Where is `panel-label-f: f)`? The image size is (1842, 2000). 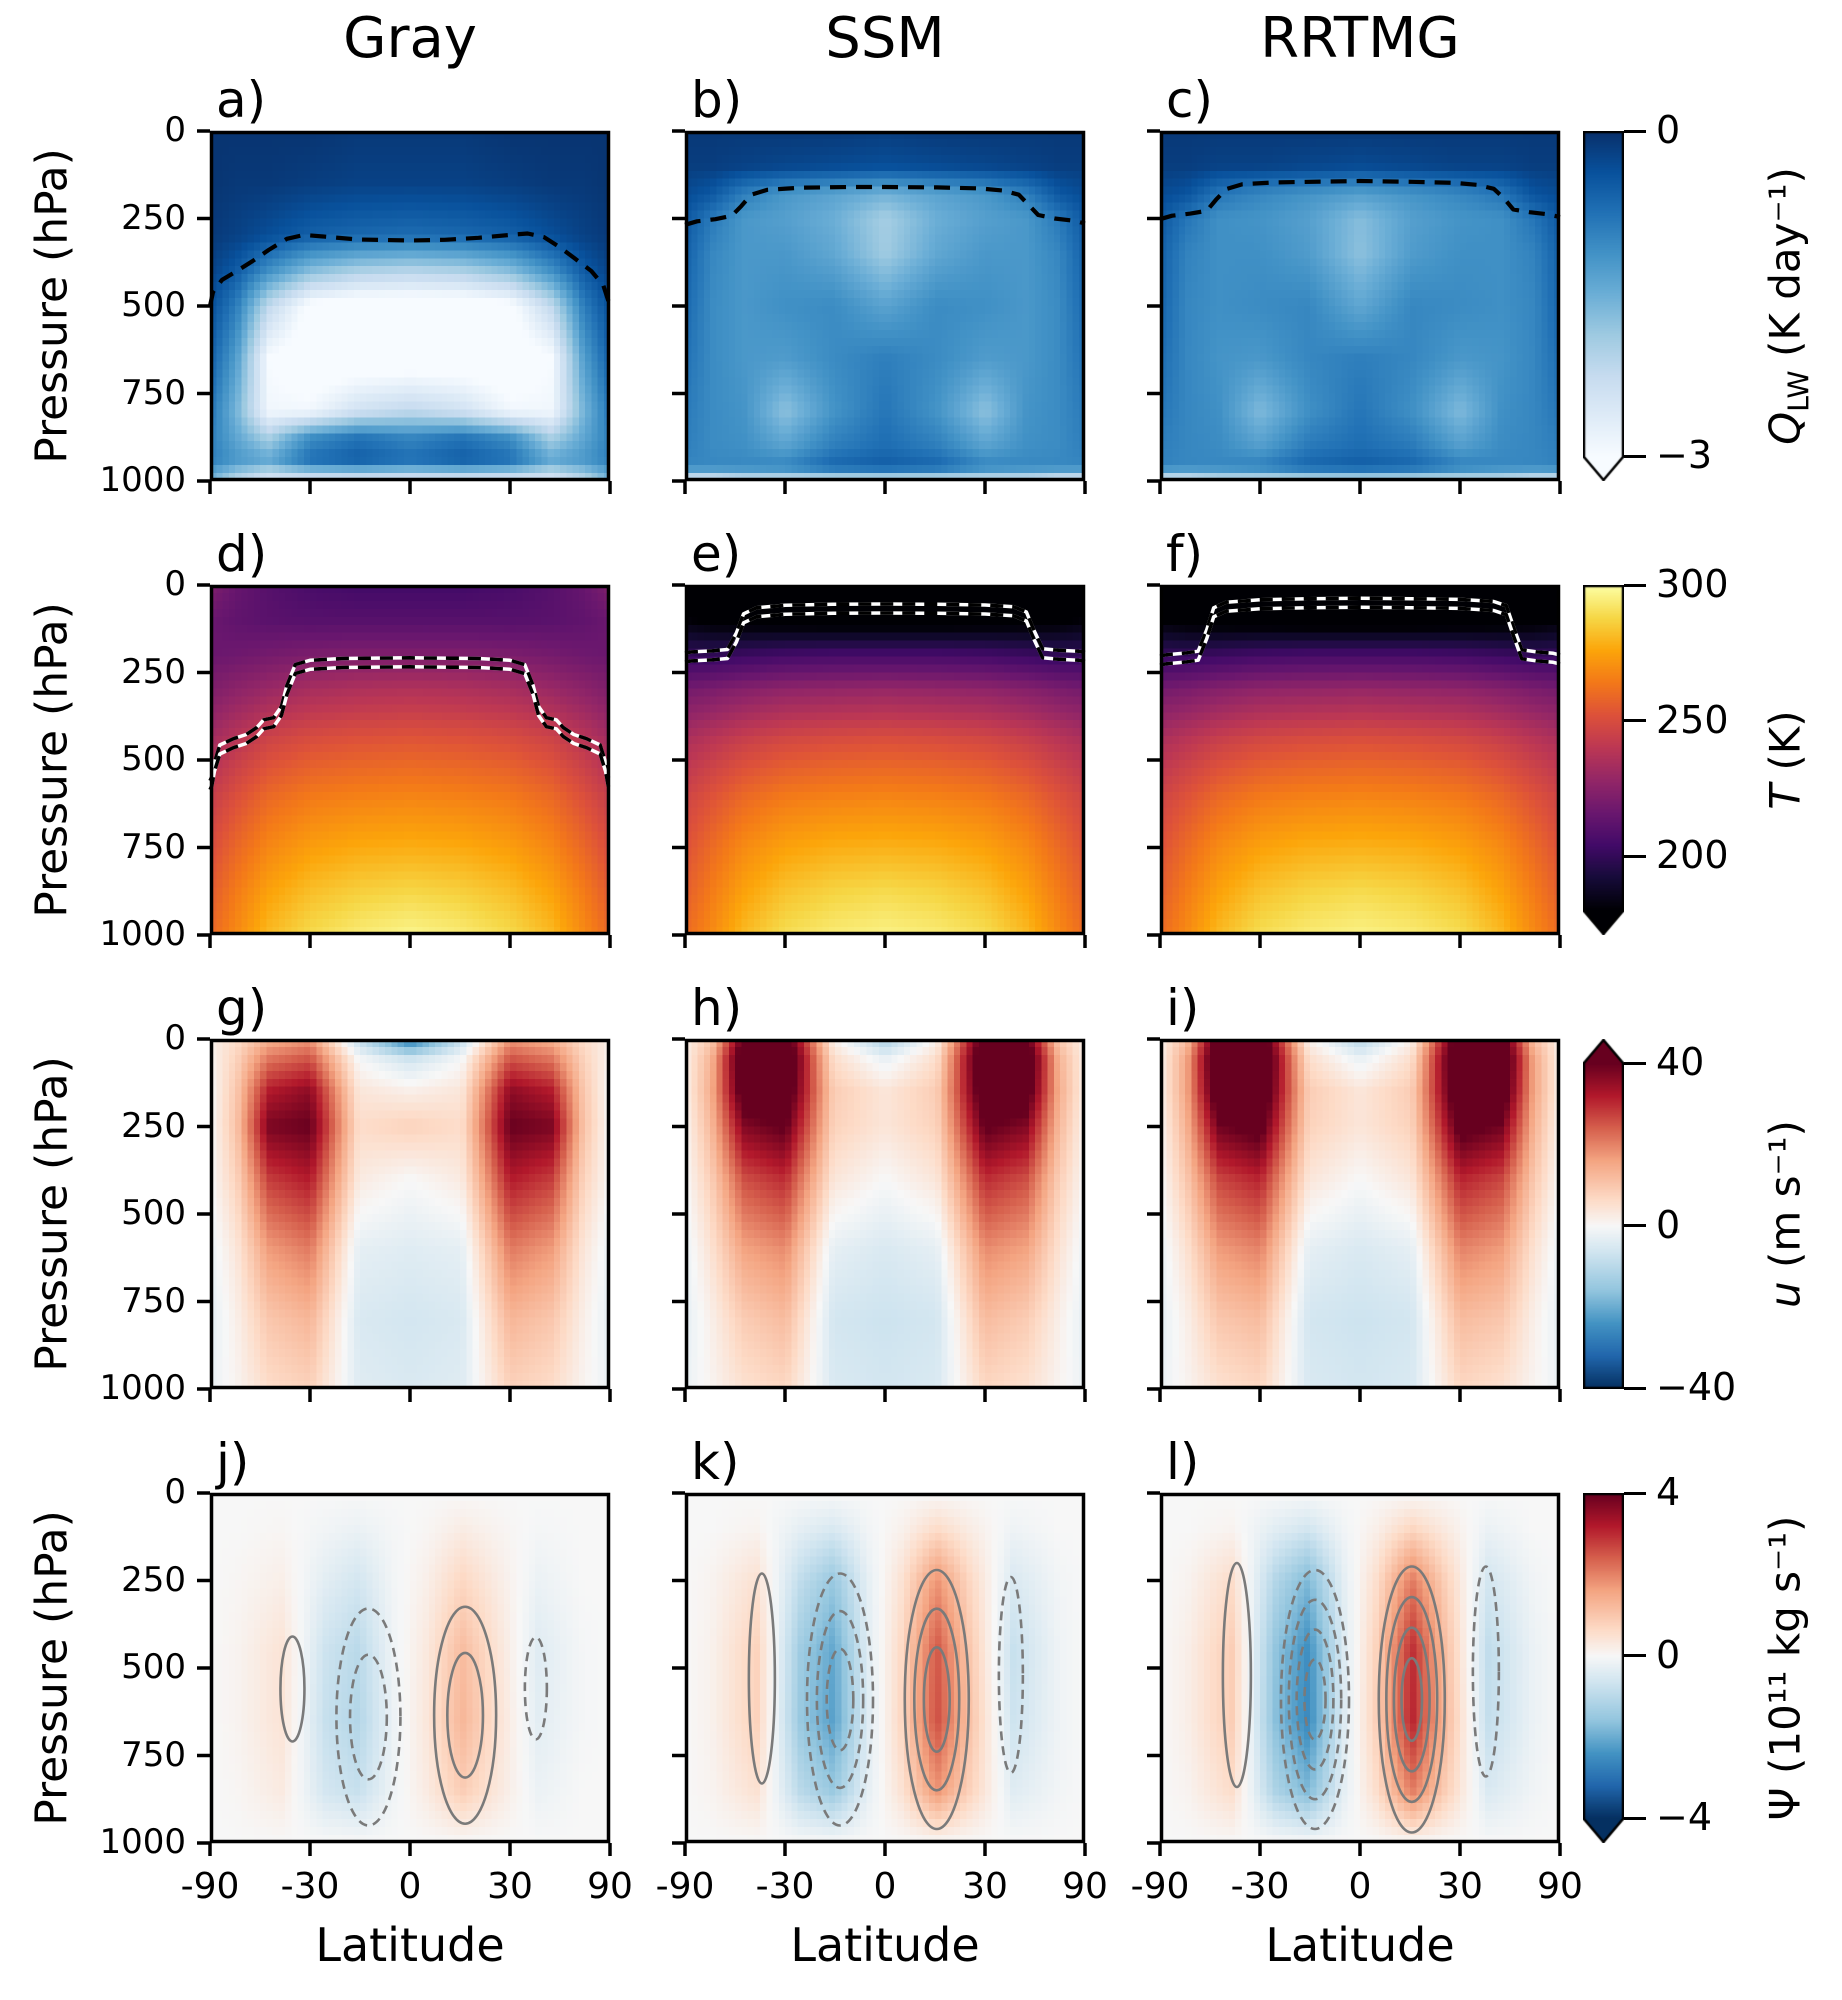
panel-label-f: f) is located at coordinates (1185, 554).